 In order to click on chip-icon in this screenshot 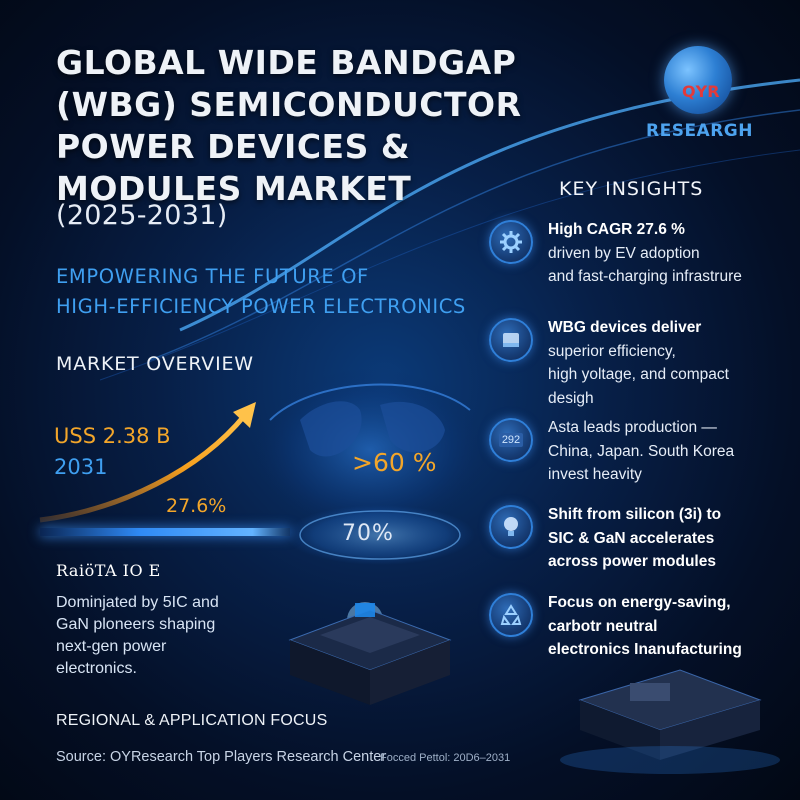, I will do `click(511, 340)`.